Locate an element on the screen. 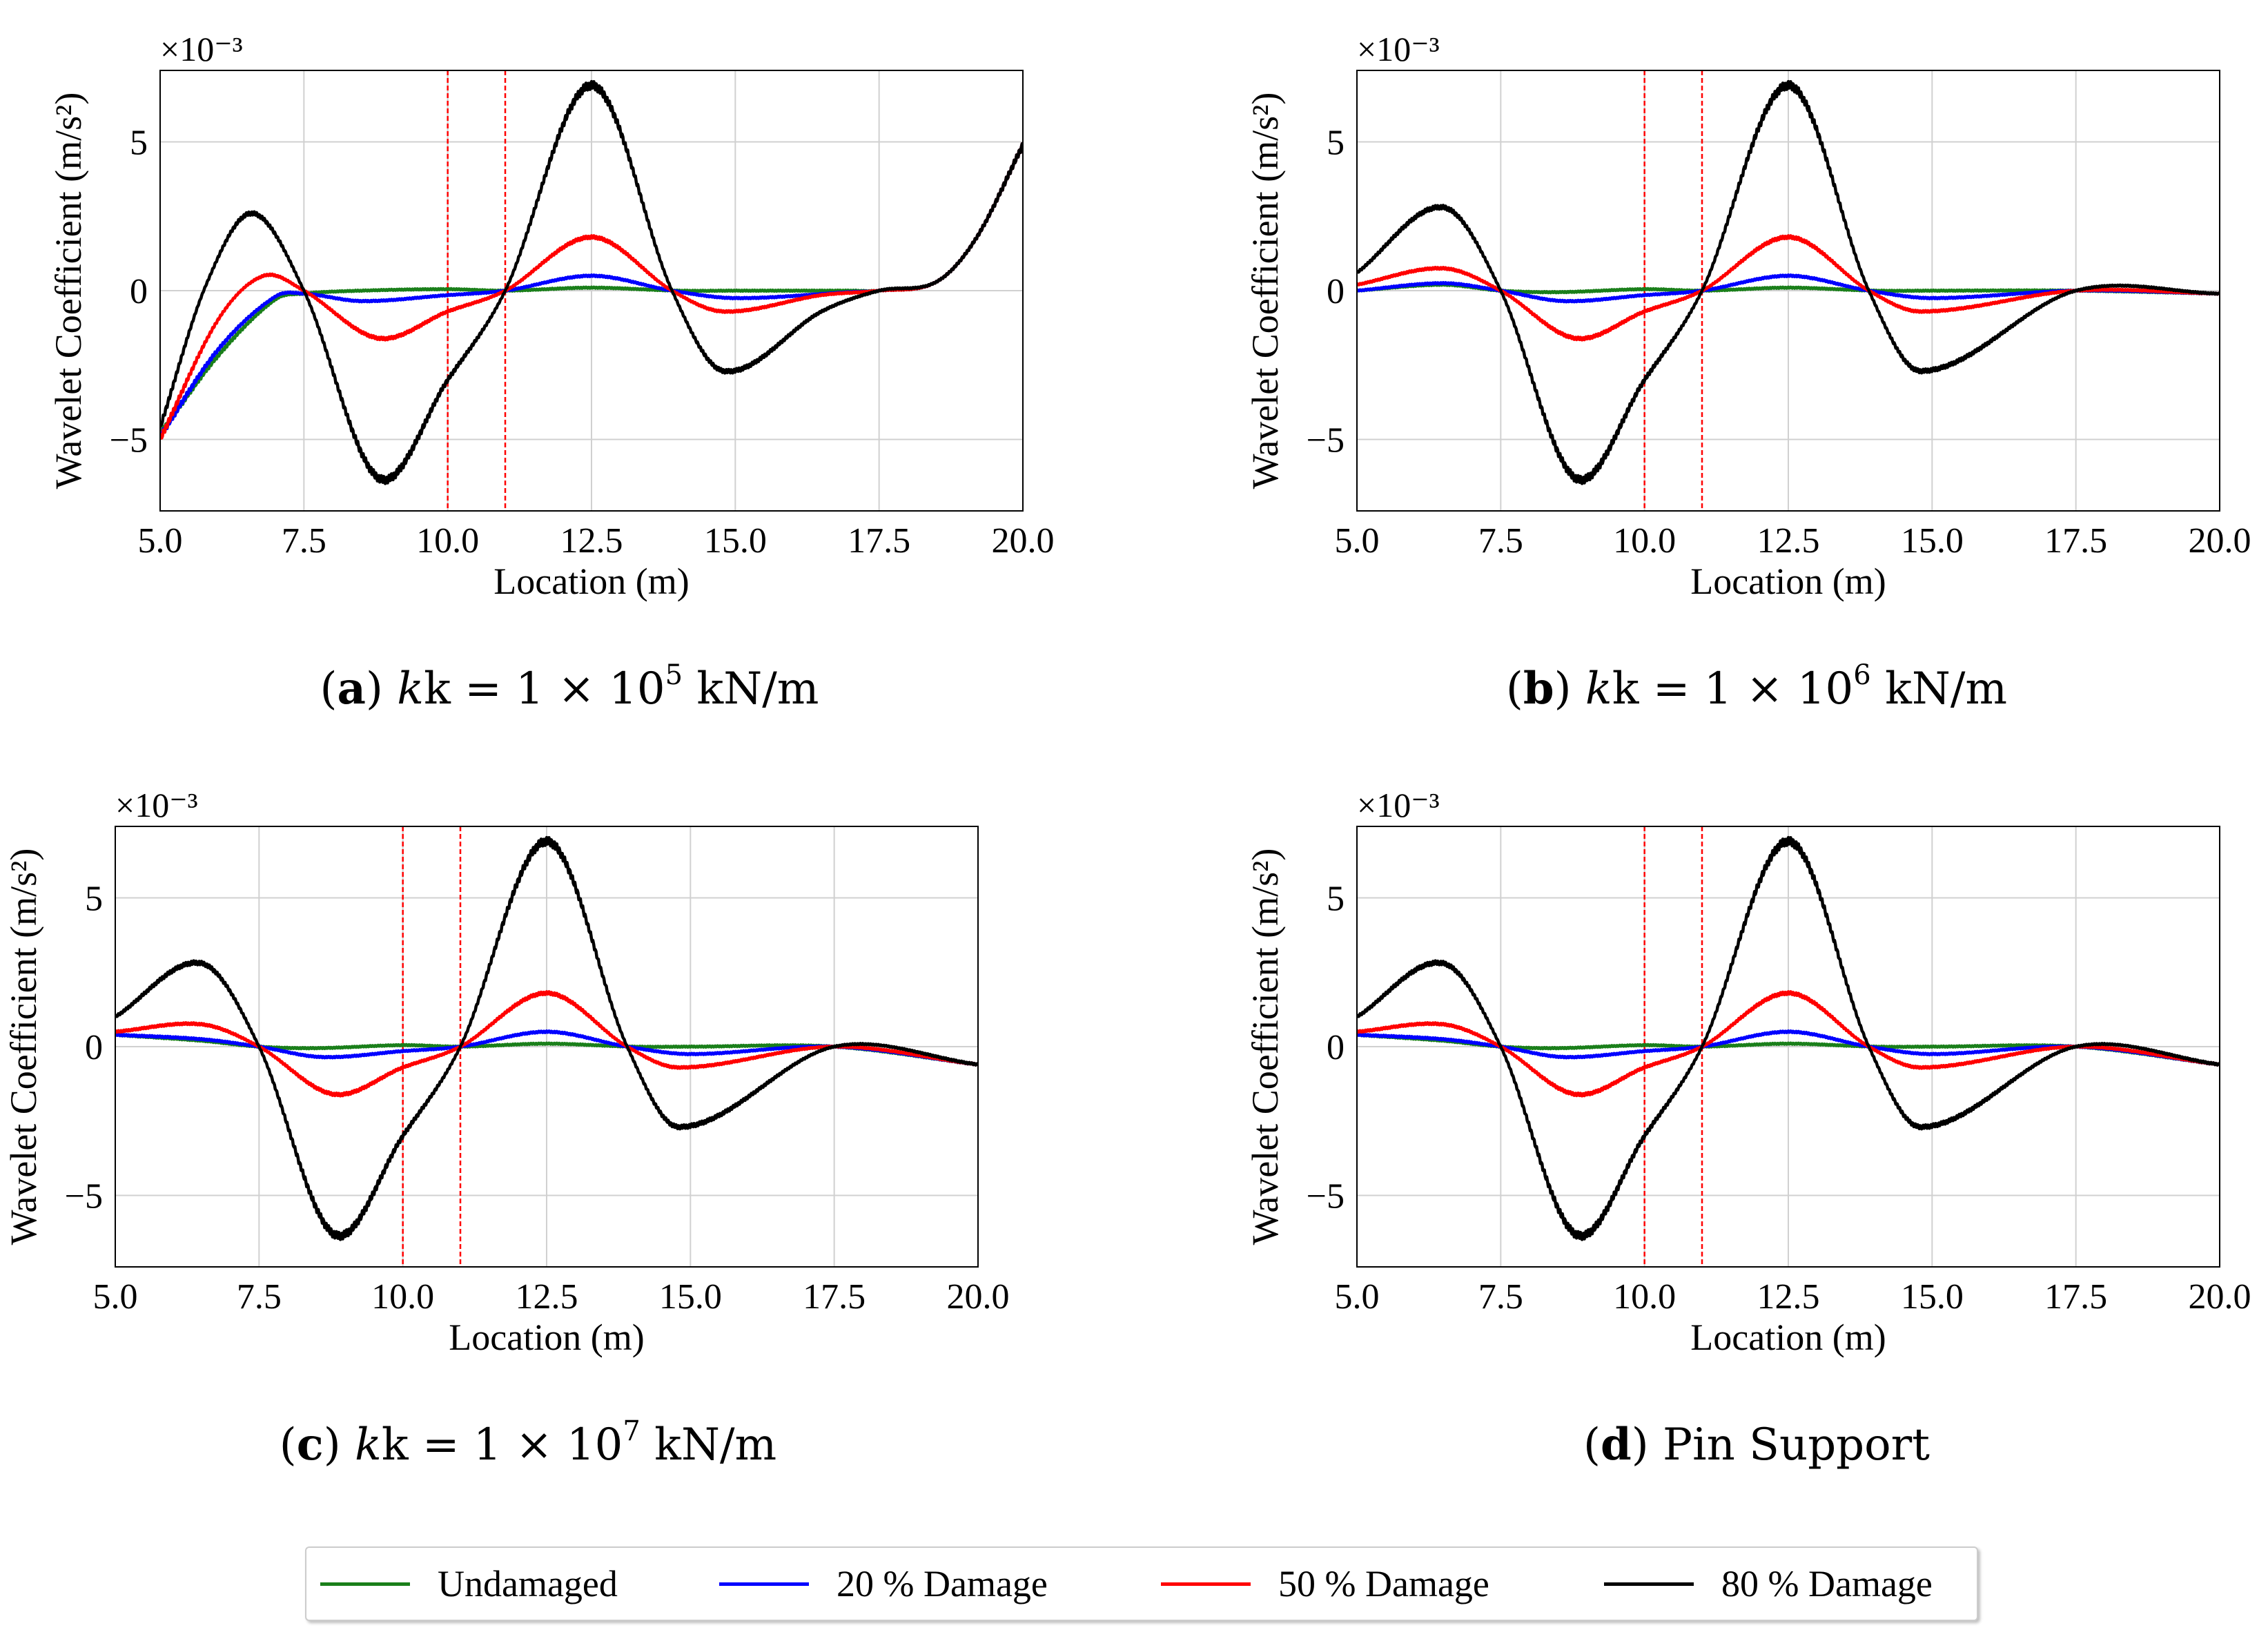 This screenshot has height=1639, width=2268. caption-c-exp: 7 is located at coordinates (632, 1431).